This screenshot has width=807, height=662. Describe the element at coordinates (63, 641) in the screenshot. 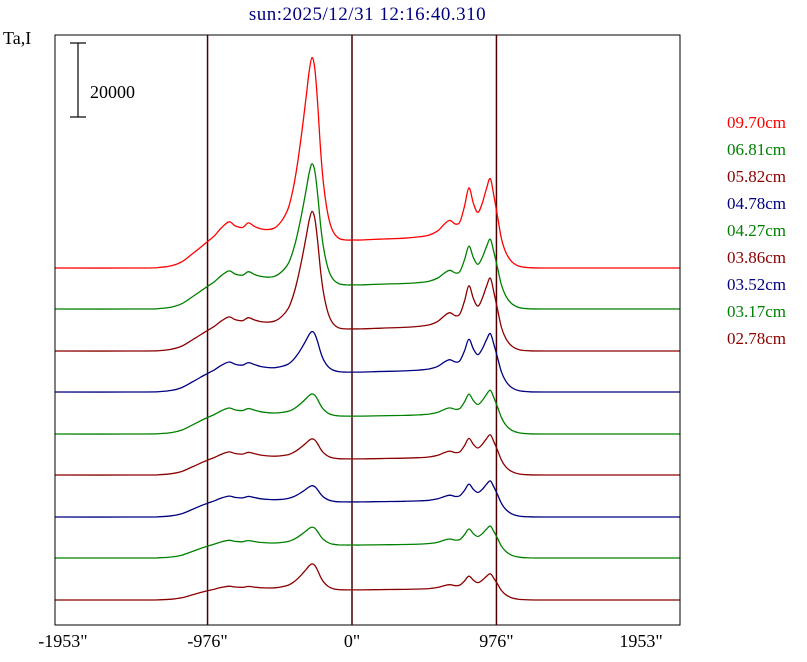

I see `x-tick-label: -1953"` at that location.